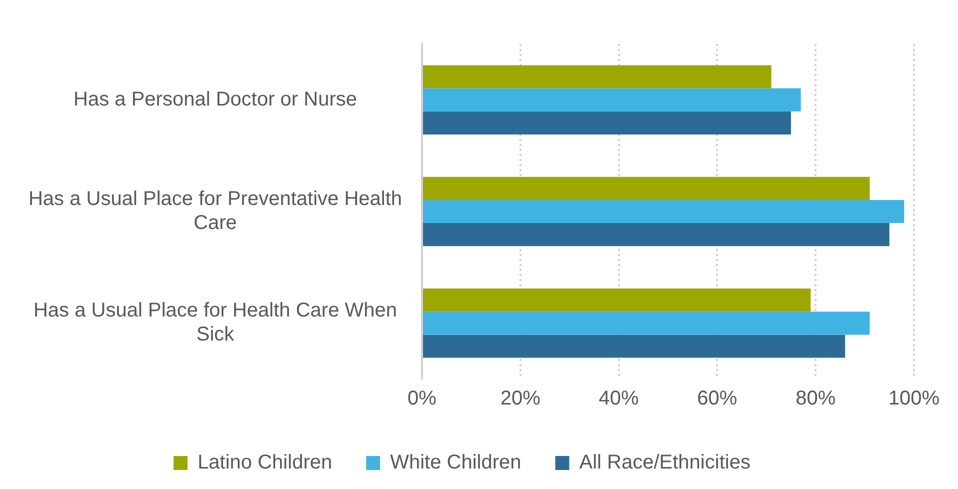  Describe the element at coordinates (215, 211) in the screenshot. I see `y-tick-label: Has a Usual Place for Preventative Health Care` at that location.